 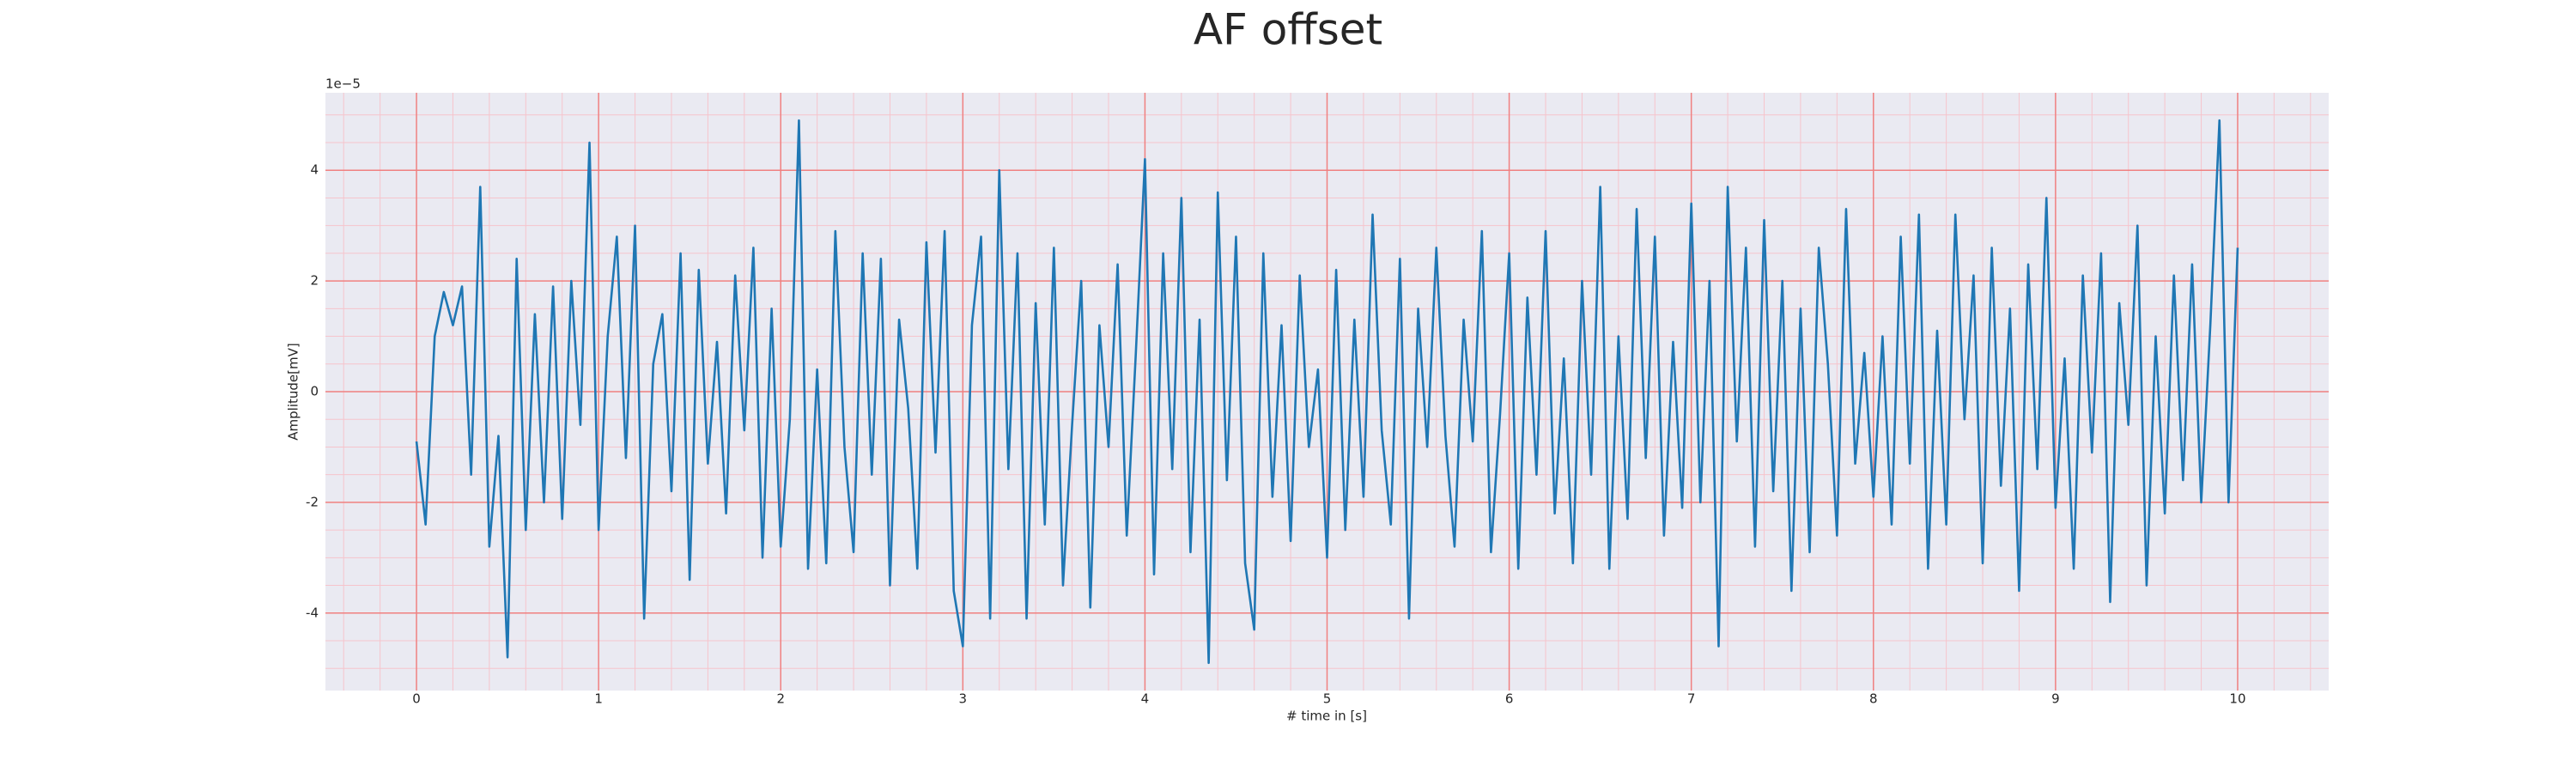 What do you see at coordinates (781, 699) in the screenshot?
I see `x-tick-label: 2` at bounding box center [781, 699].